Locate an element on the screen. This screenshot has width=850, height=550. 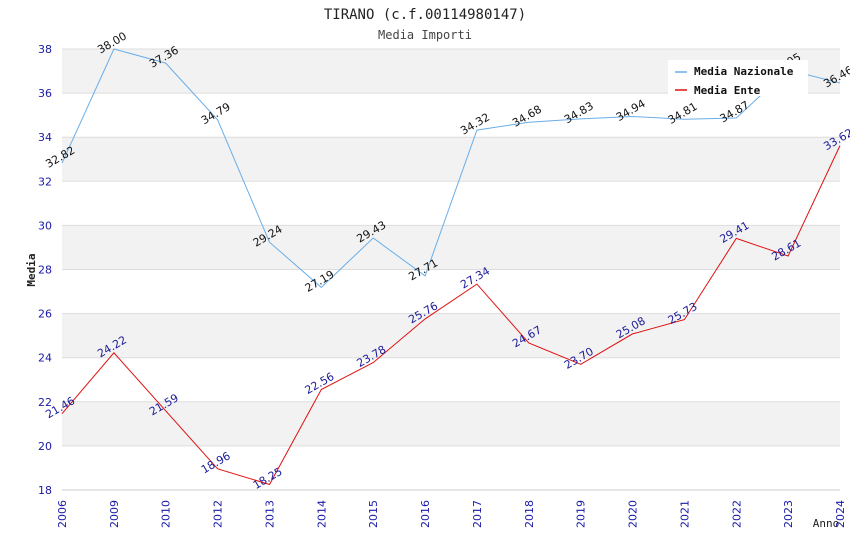
y-axis-ticks: 18 20 22 24 26 28 30 32 34 36 38 is located at coordinates (45, 270).